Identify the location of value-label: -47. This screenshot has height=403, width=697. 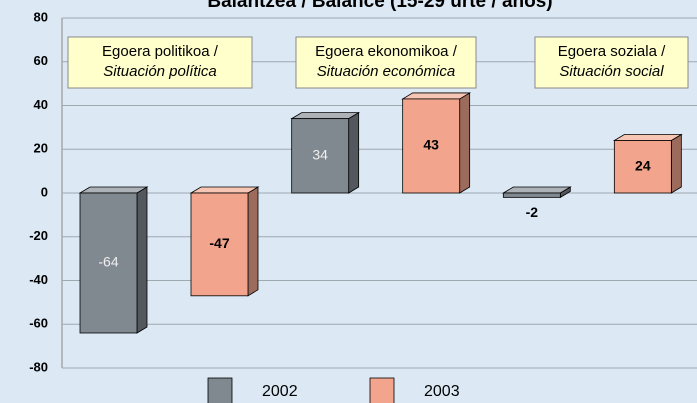
(219, 243).